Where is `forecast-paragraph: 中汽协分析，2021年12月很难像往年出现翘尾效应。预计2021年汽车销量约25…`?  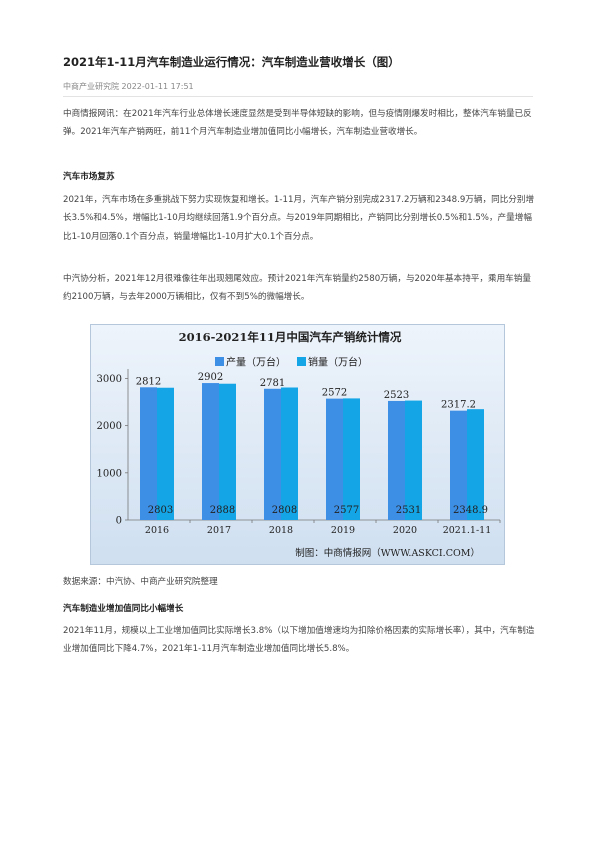
forecast-paragraph: 中汽协分析，2021年12月很难像往年出现翘尾效应。预计2021年汽车销量约25… is located at coordinates (297, 288).